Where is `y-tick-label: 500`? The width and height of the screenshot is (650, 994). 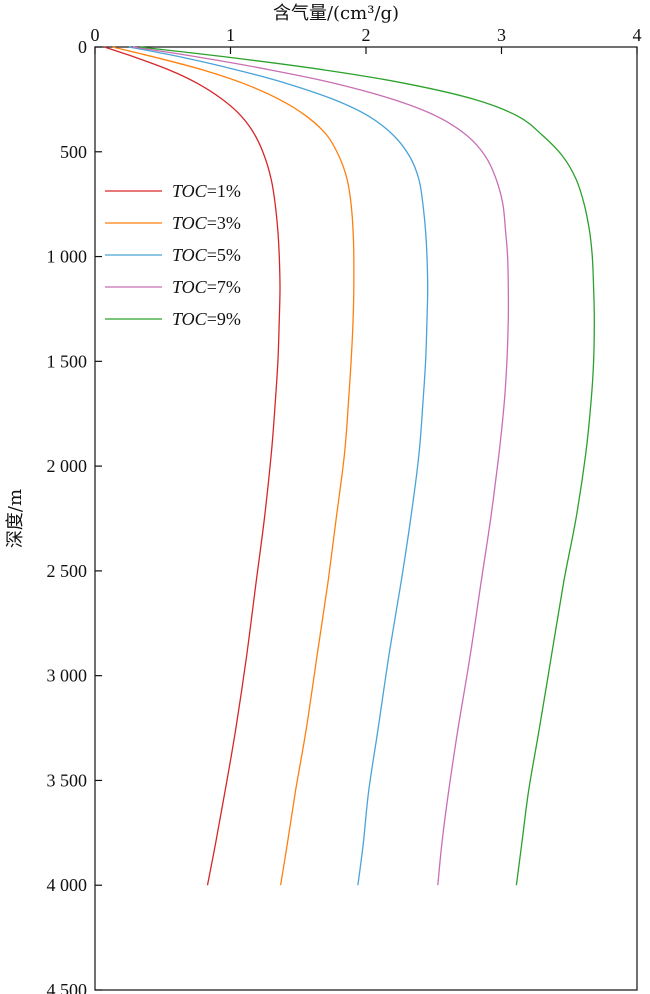 y-tick-label: 500 is located at coordinates (73, 152).